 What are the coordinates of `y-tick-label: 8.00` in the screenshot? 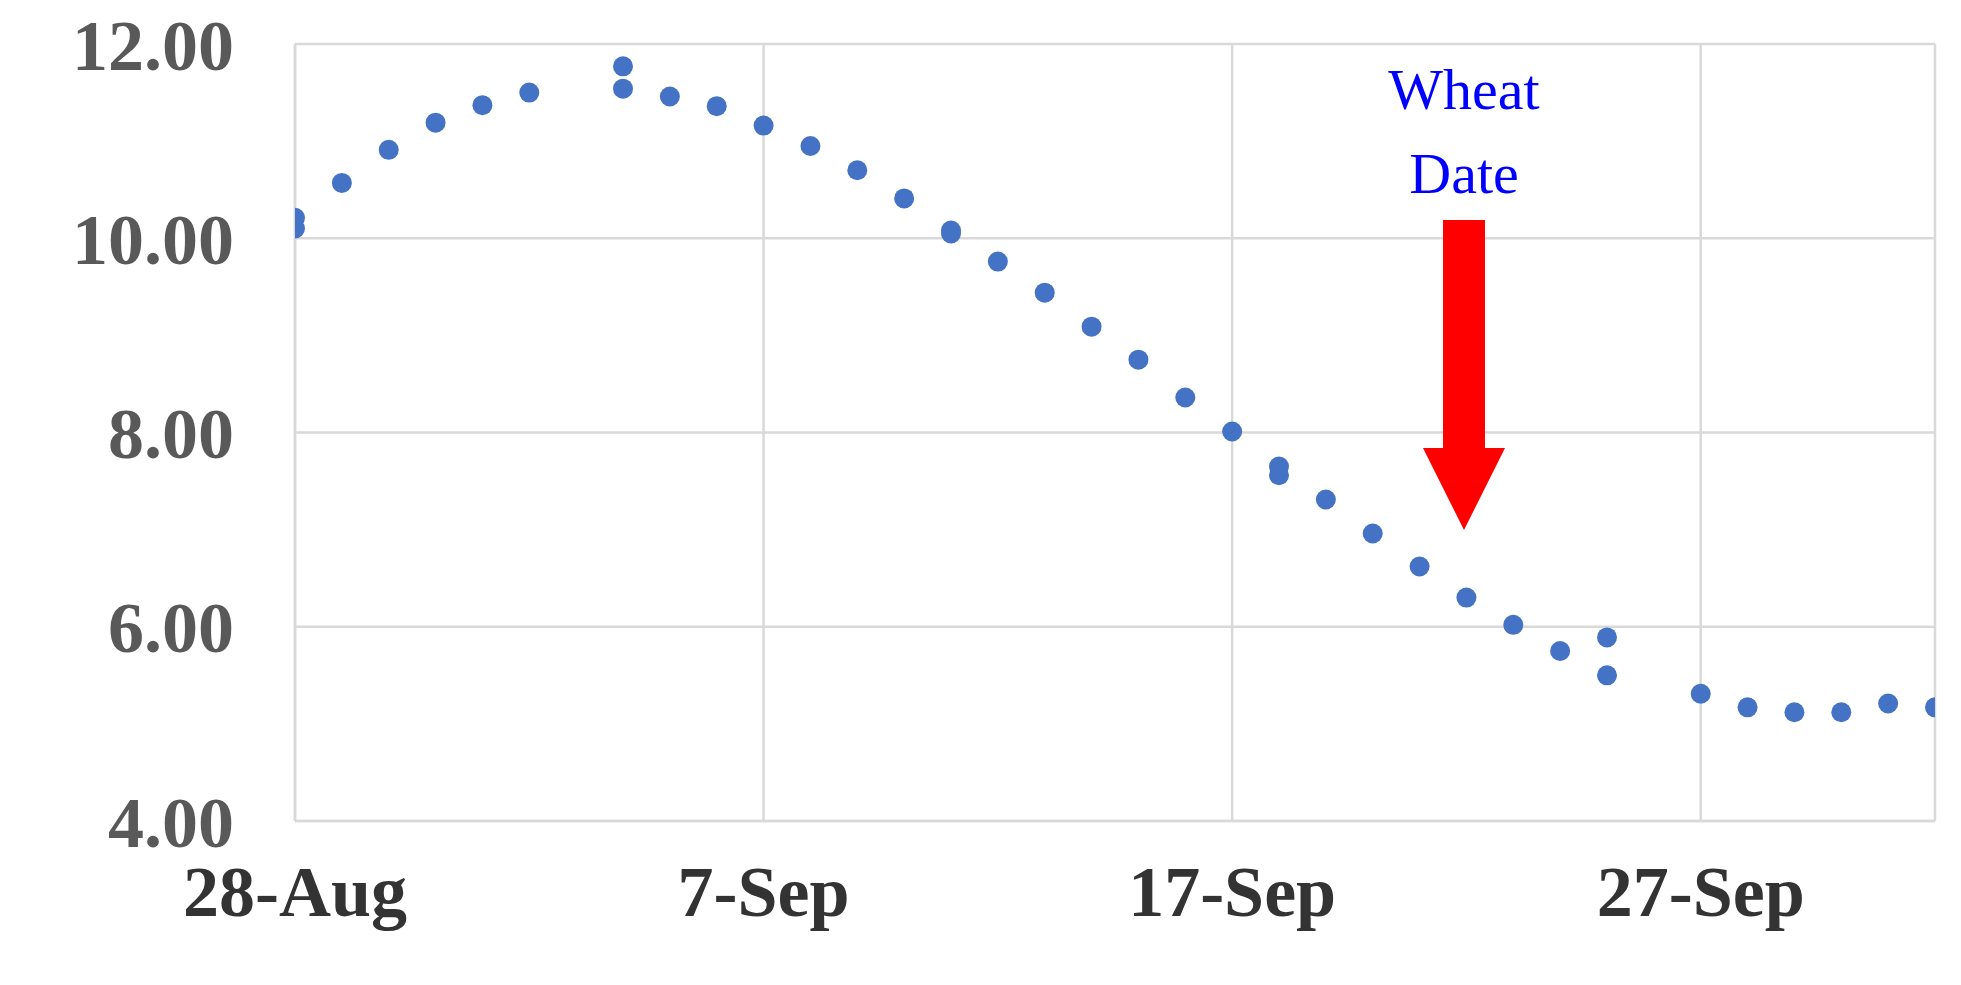 It's located at (171, 434).